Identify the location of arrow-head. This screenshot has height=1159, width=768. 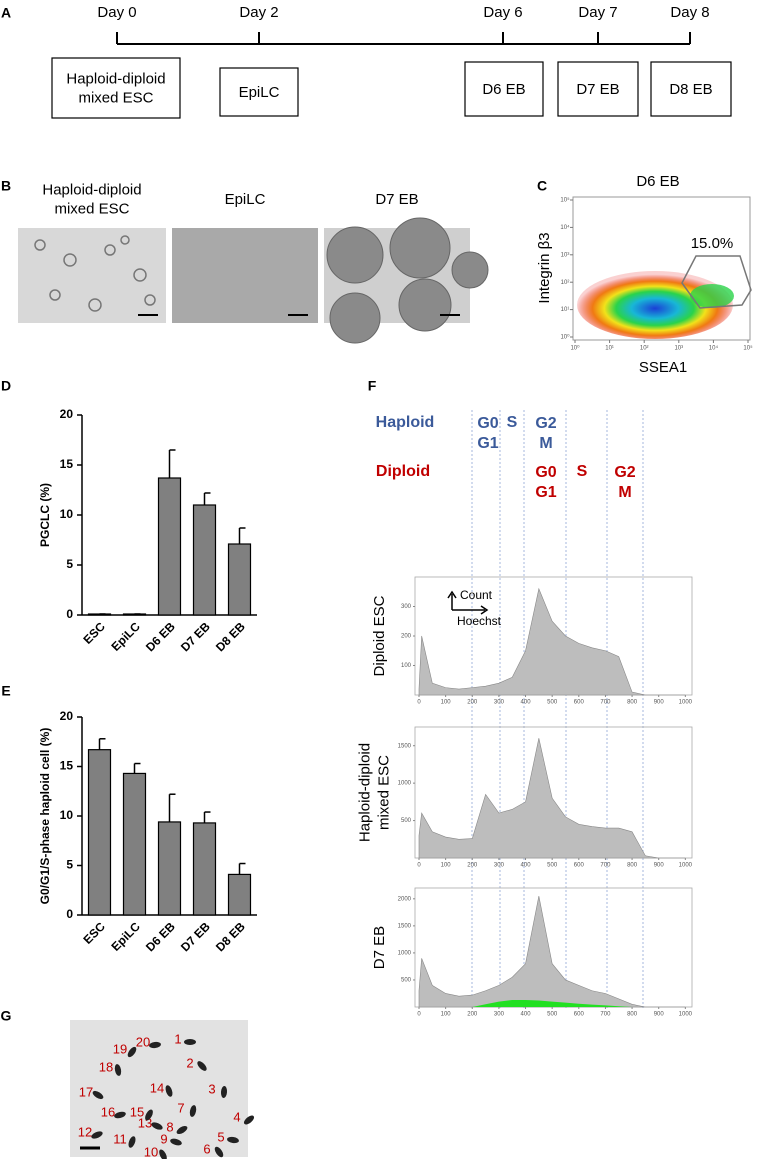
(484, 610).